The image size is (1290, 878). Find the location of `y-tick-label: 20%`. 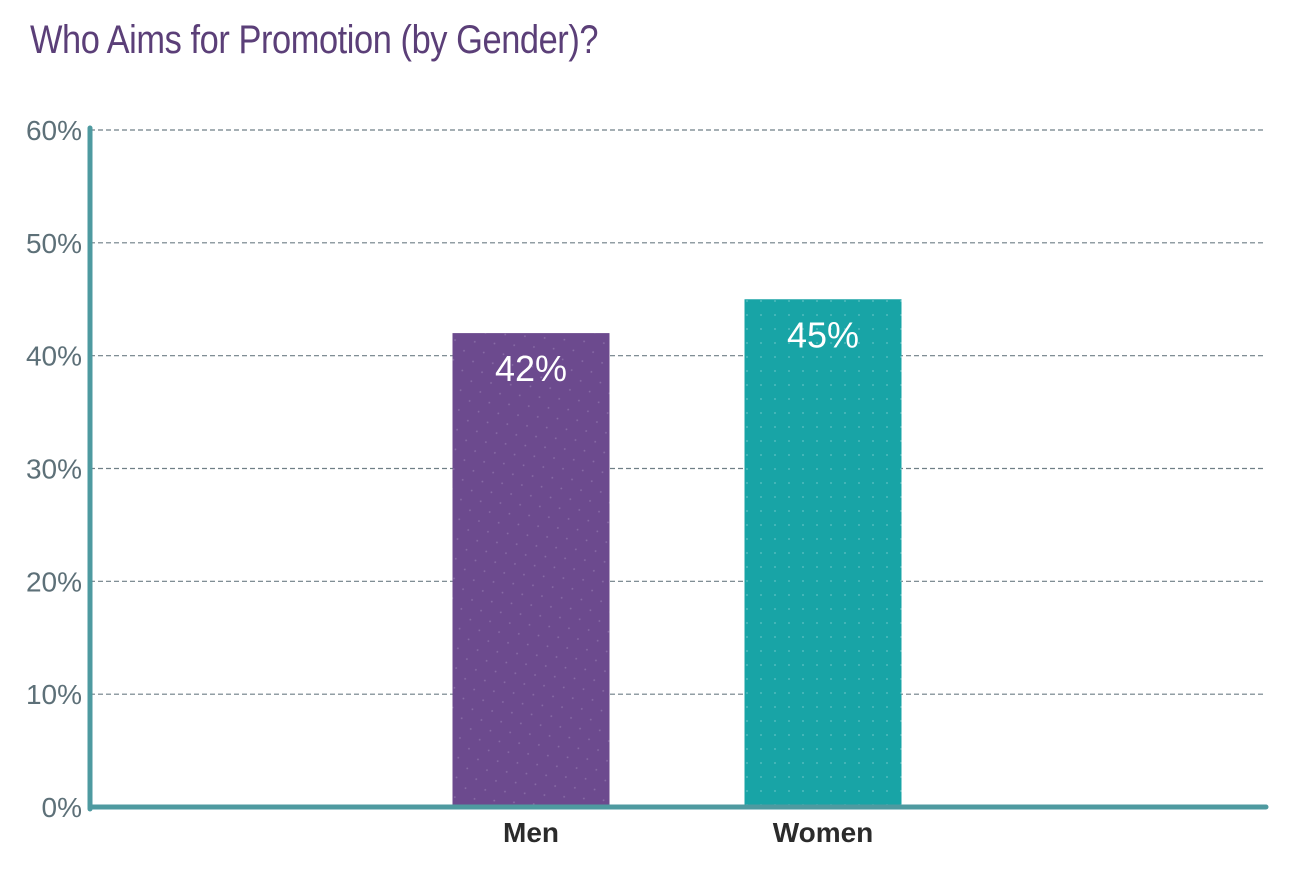

y-tick-label: 20% is located at coordinates (54, 581).